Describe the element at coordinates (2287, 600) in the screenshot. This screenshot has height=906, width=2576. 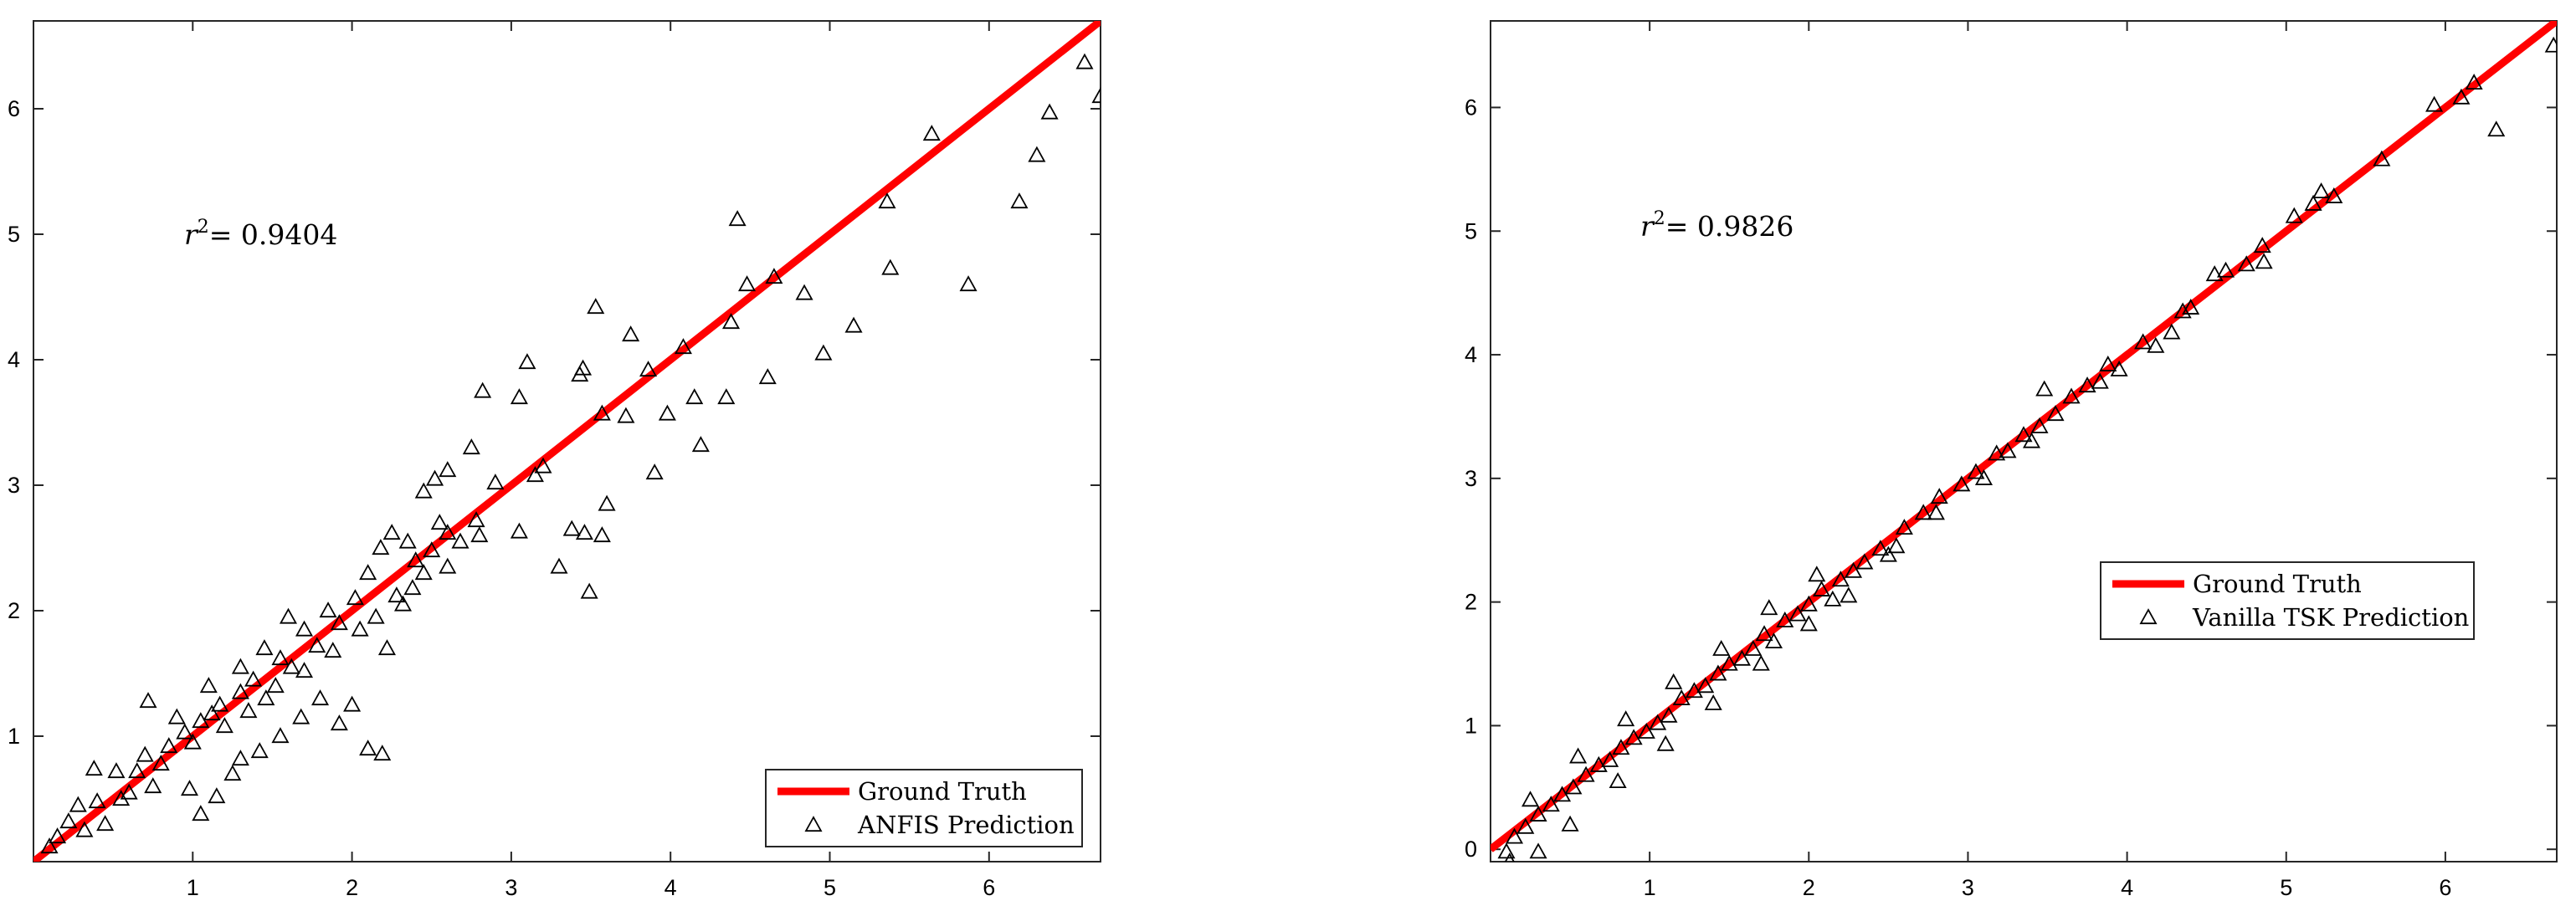
I see `legend: Ground Truth Vanilla TSK Prediction` at that location.